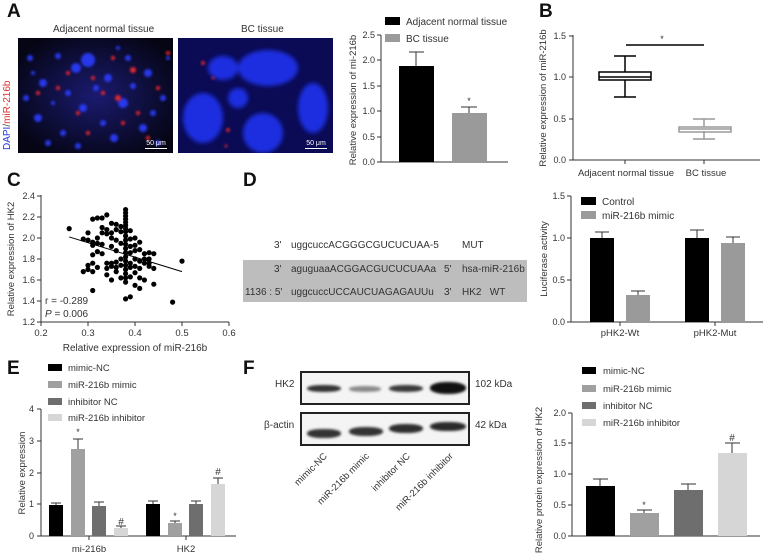  Describe the element at coordinates (31, 441) in the screenshot. I see `svg-text: 3` at that location.